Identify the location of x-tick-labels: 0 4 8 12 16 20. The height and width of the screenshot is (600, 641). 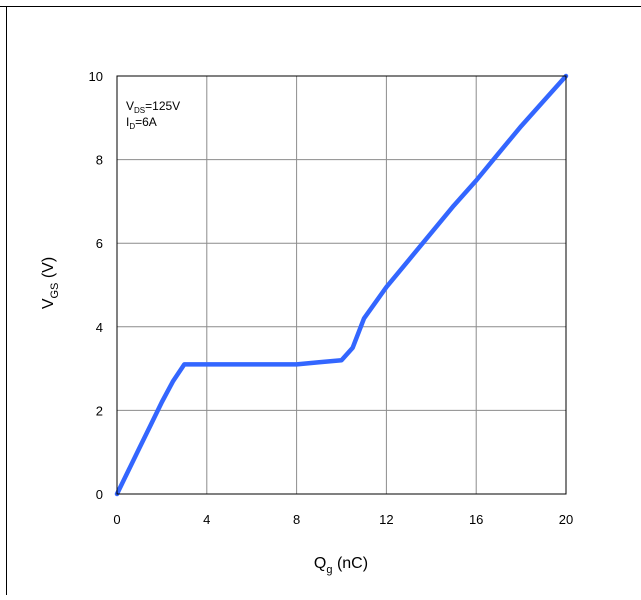
(343, 519).